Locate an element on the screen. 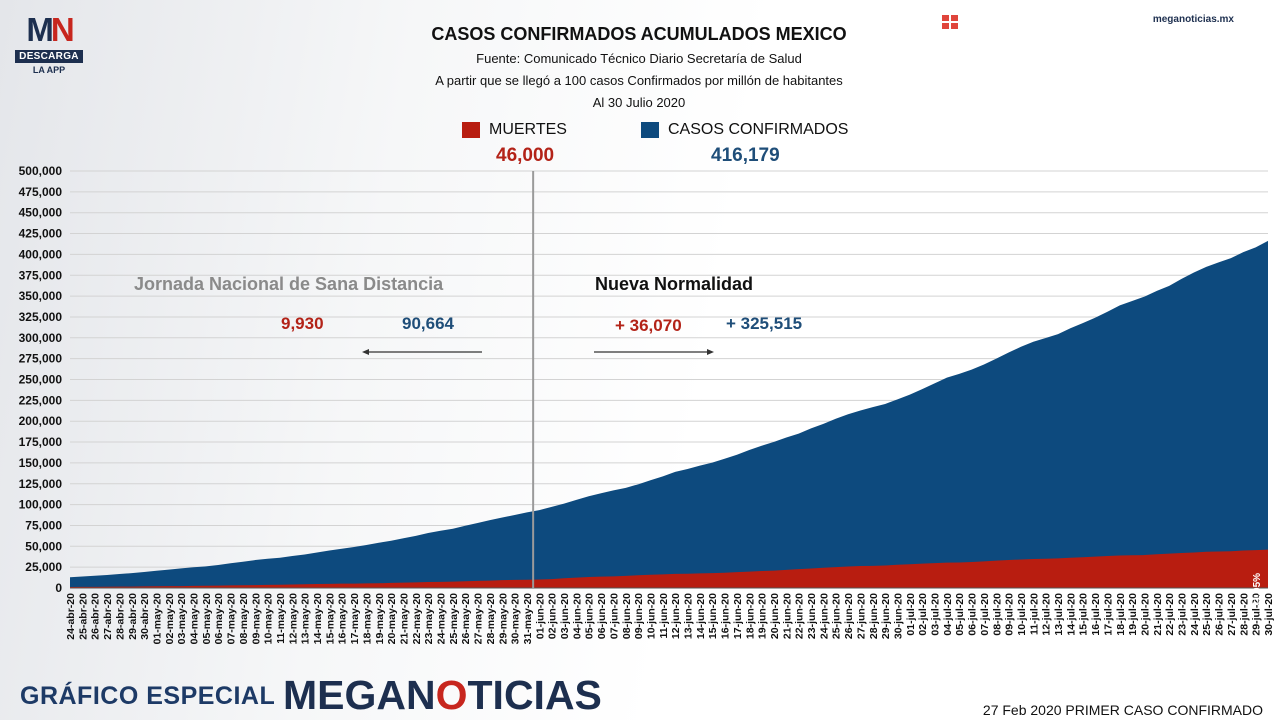 This screenshot has height=720, width=1280. x-tick-label: 28-jul-20 is located at coordinates (1244, 614).